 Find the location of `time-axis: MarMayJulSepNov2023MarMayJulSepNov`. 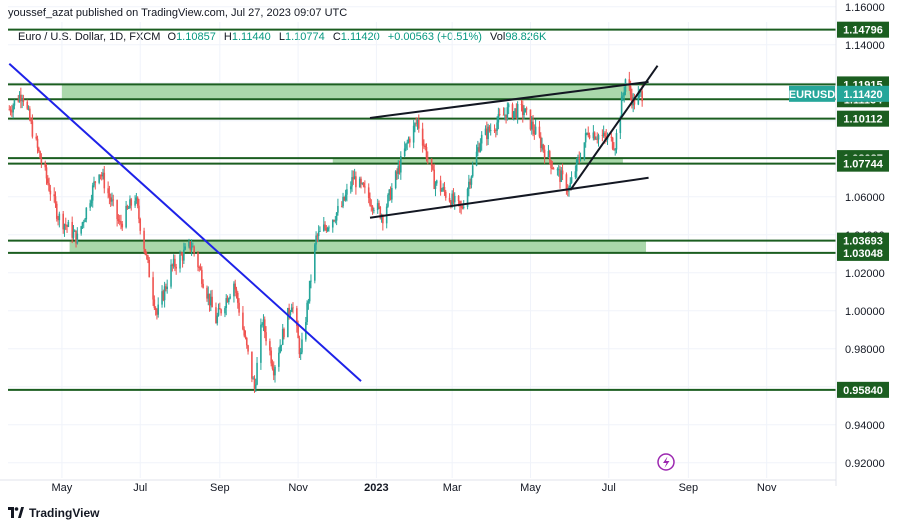

time-axis: MarMayJulSepNov2023MarMayJulSepNov is located at coordinates (418, 486).